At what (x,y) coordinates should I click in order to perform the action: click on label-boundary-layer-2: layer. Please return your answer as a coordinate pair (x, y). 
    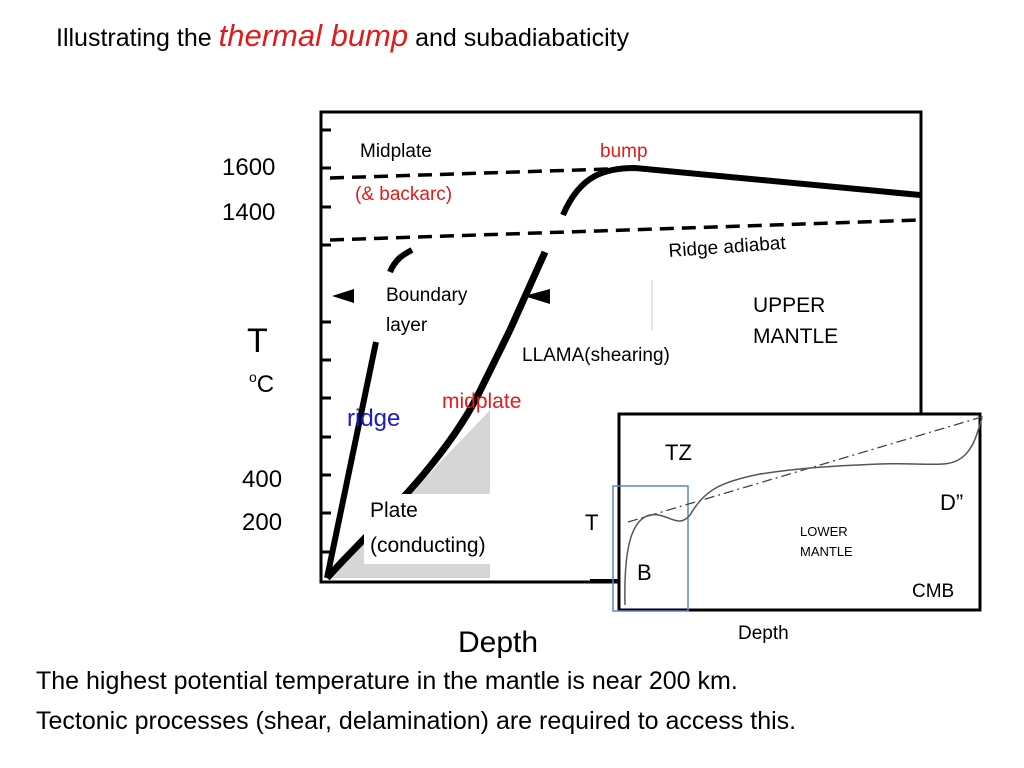
    Looking at the image, I should click on (407, 325).